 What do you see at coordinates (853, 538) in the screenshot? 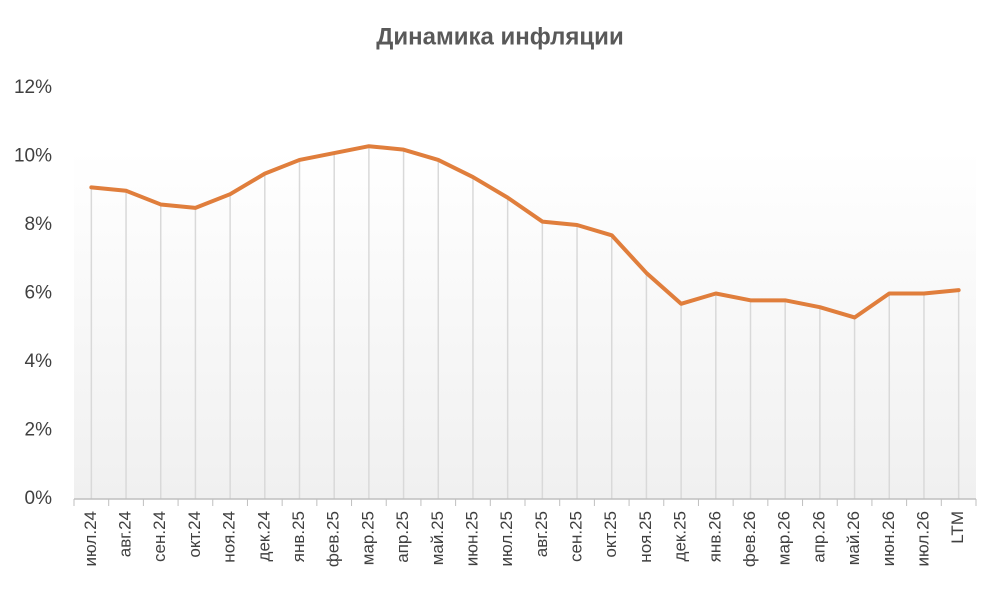
I see `x-tick-label: май.26` at bounding box center [853, 538].